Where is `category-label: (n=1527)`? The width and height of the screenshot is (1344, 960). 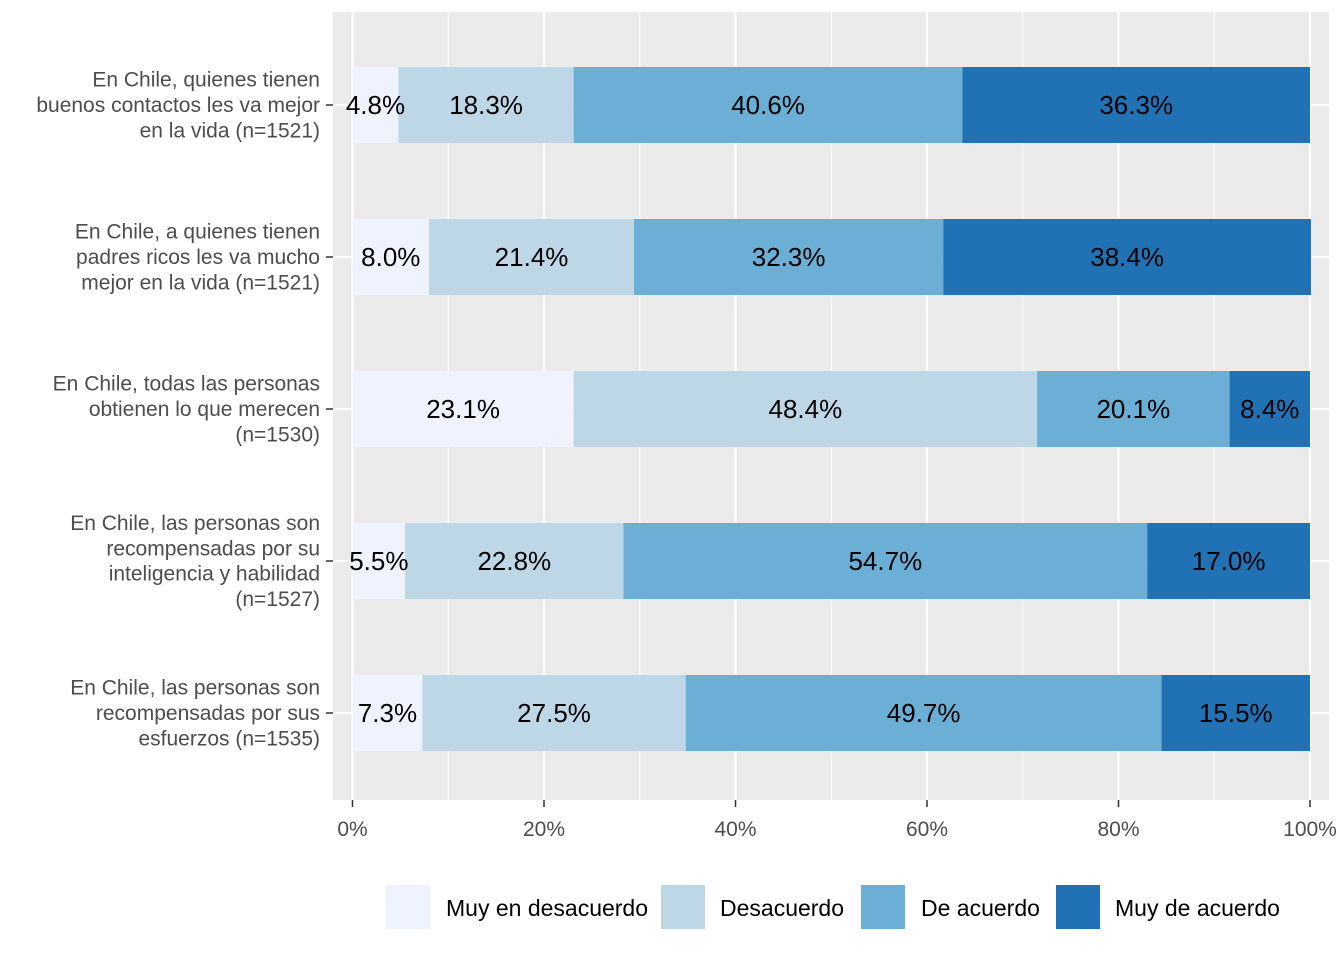 category-label: (n=1527) is located at coordinates (277, 599).